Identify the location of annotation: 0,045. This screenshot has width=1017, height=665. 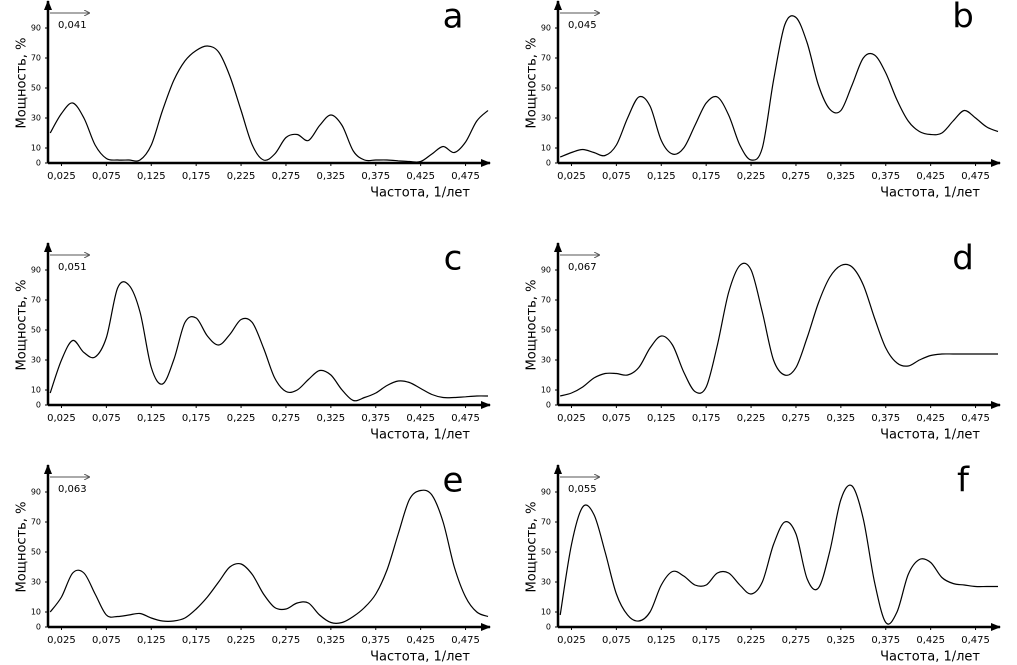
(582, 25).